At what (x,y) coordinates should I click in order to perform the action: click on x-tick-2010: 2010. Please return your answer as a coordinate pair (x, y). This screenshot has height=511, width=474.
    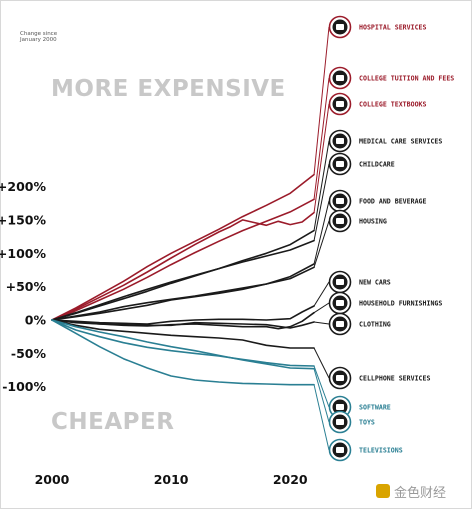
    Looking at the image, I should click on (171, 479).